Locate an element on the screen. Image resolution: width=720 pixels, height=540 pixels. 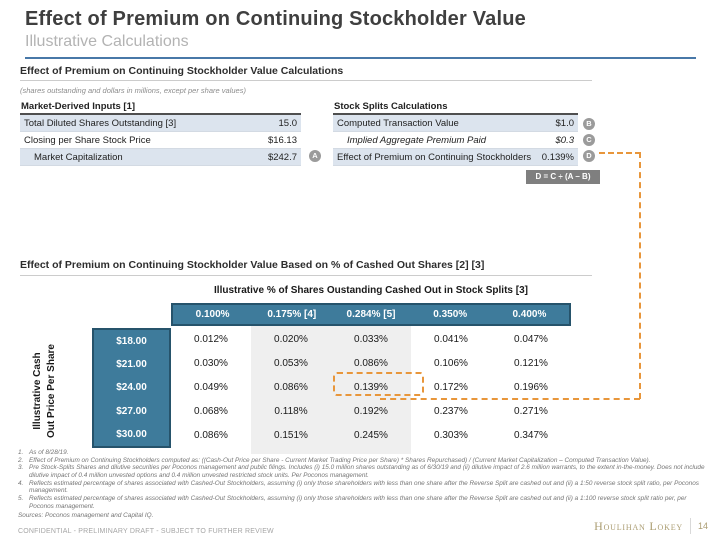
matrix-column-header: 0.100% is located at coordinates (212, 314).